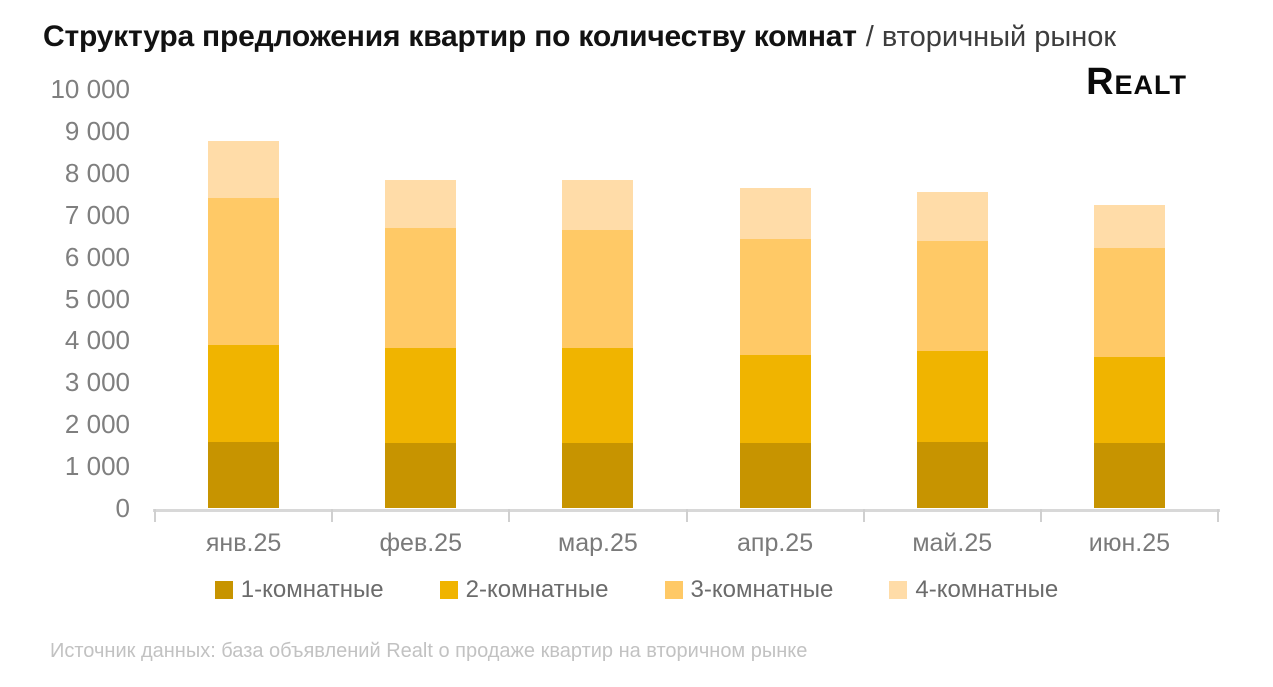 The image size is (1273, 687). I want to click on bar-segment-мар.25-3-комнатные, so click(598, 288).